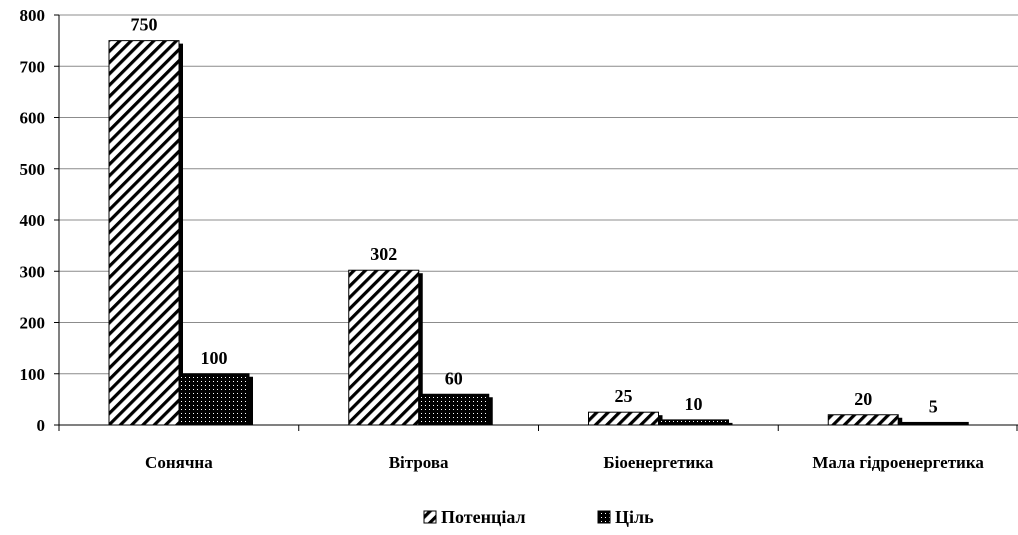  Describe the element at coordinates (863, 399) in the screenshot. I see `data-label: 20` at that location.